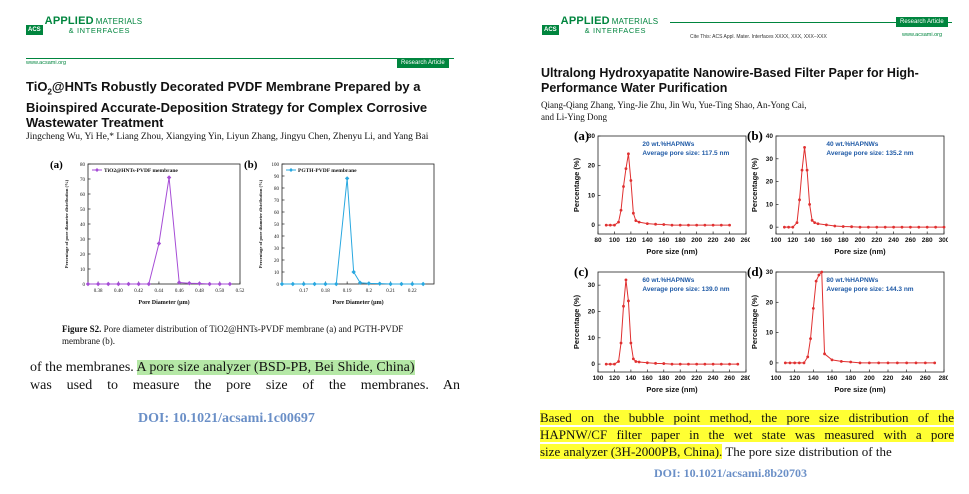 This screenshot has width=969, height=494. What do you see at coordinates (922, 22) in the screenshot?
I see `article-type-badge: Research Article` at bounding box center [922, 22].